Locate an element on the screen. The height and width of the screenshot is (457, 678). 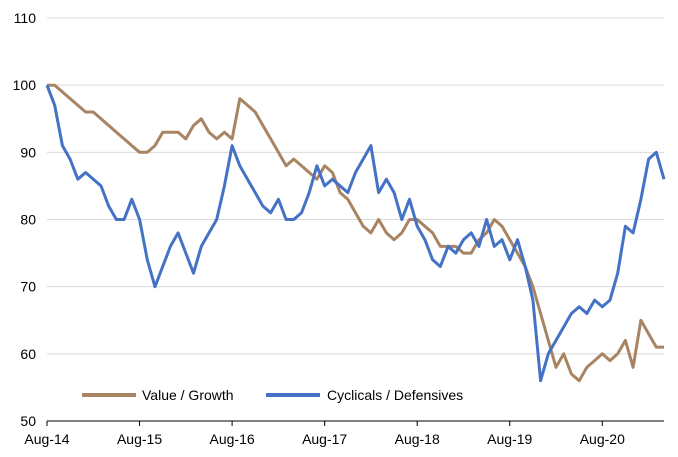
y-tick-label-60: 60 is located at coordinates (28, 354).